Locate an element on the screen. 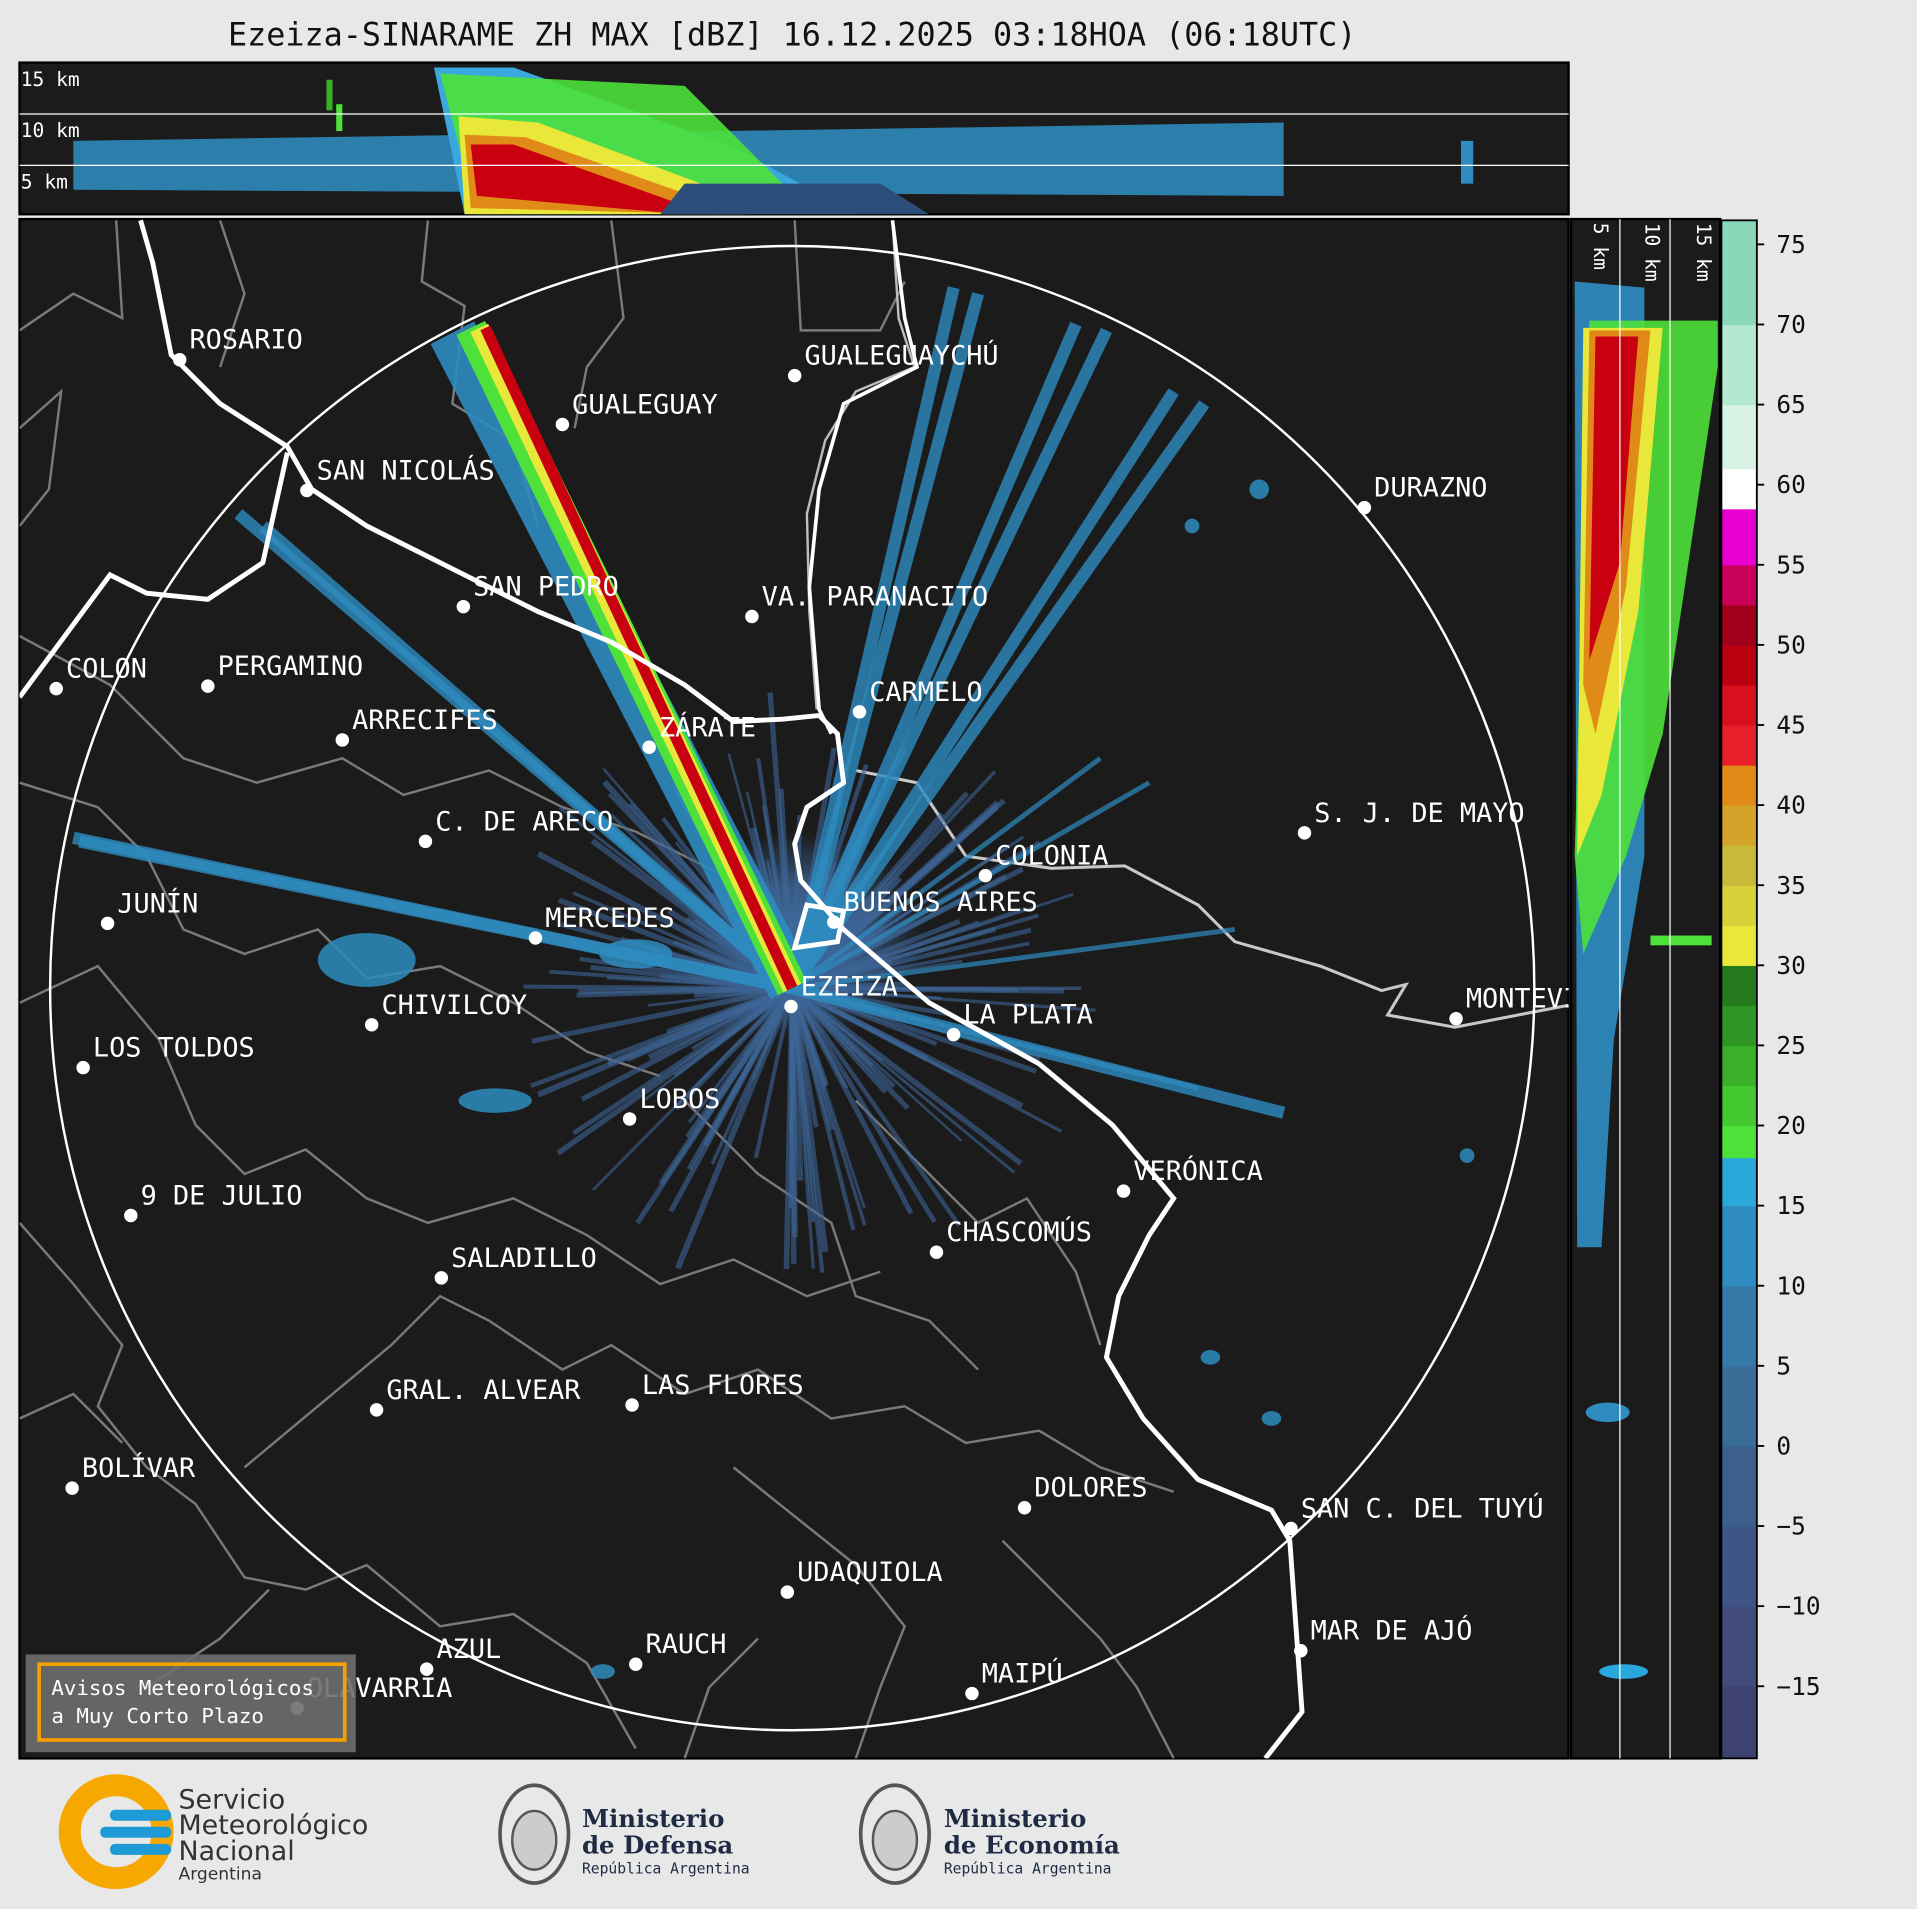  colorbar-tick-label: −15 is located at coordinates (1798, 1686).